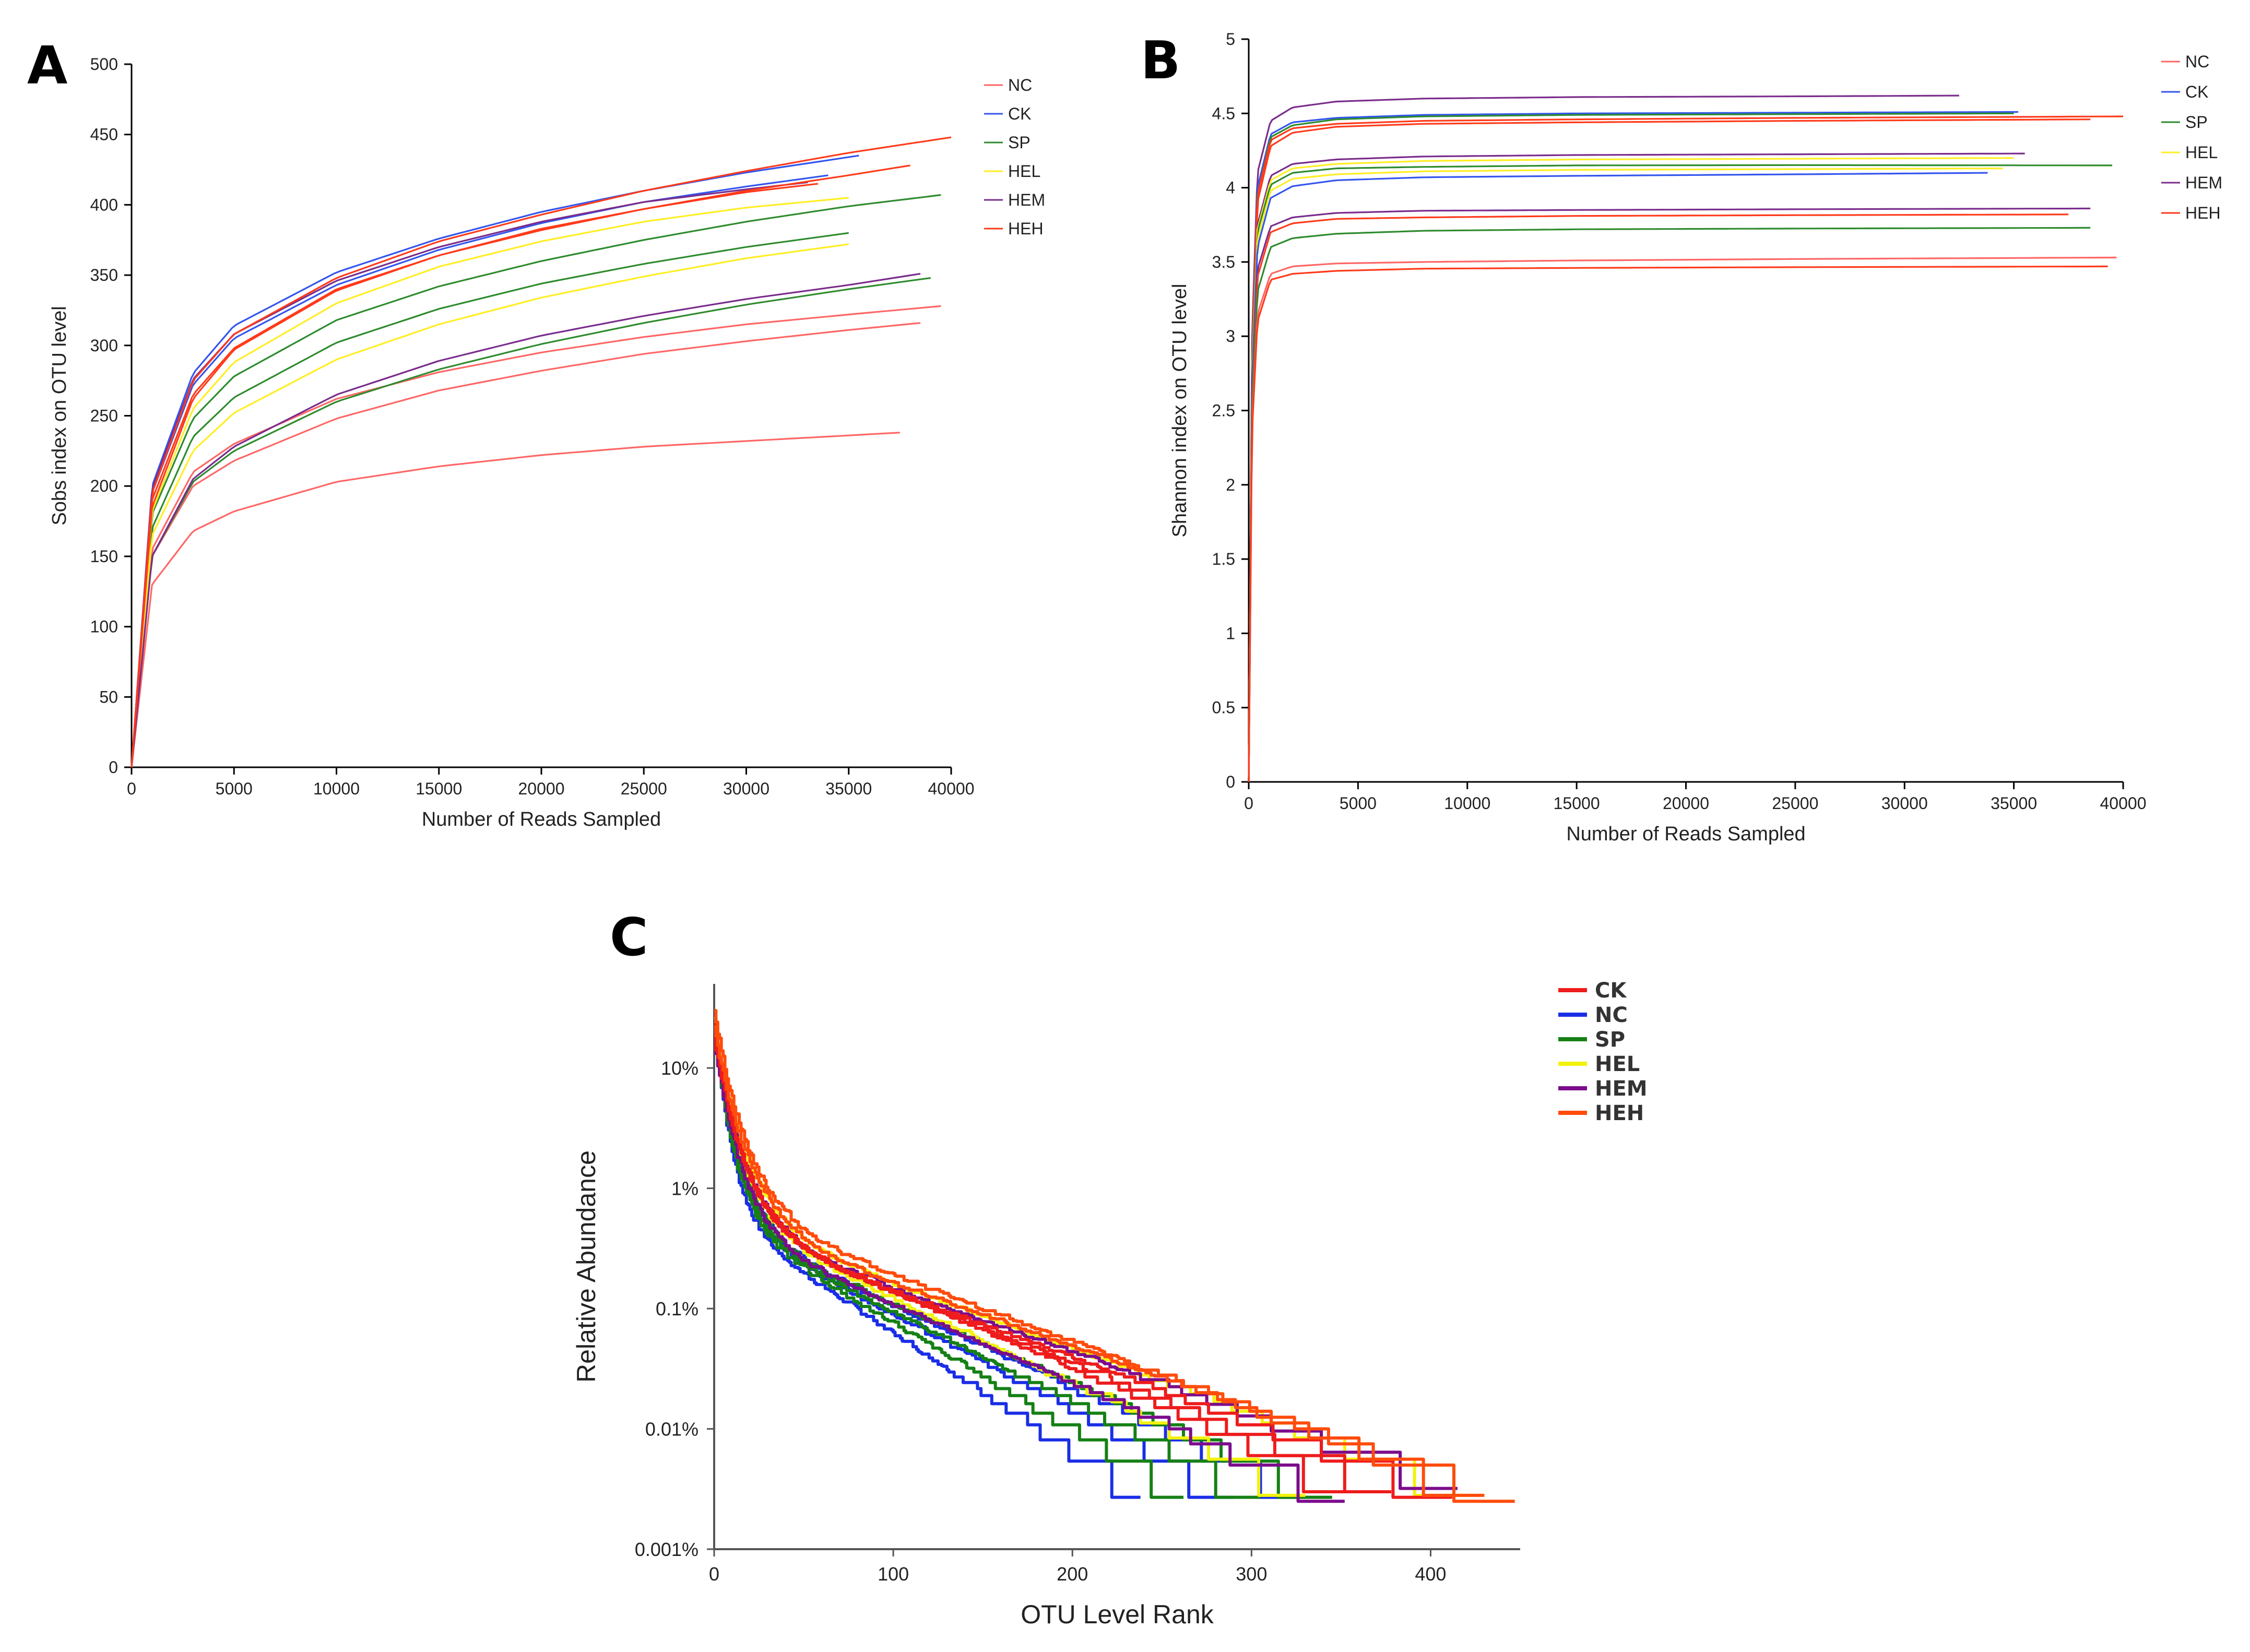 The image size is (2250, 1652). I want to click on y-tick-label: 300, so click(104, 345).